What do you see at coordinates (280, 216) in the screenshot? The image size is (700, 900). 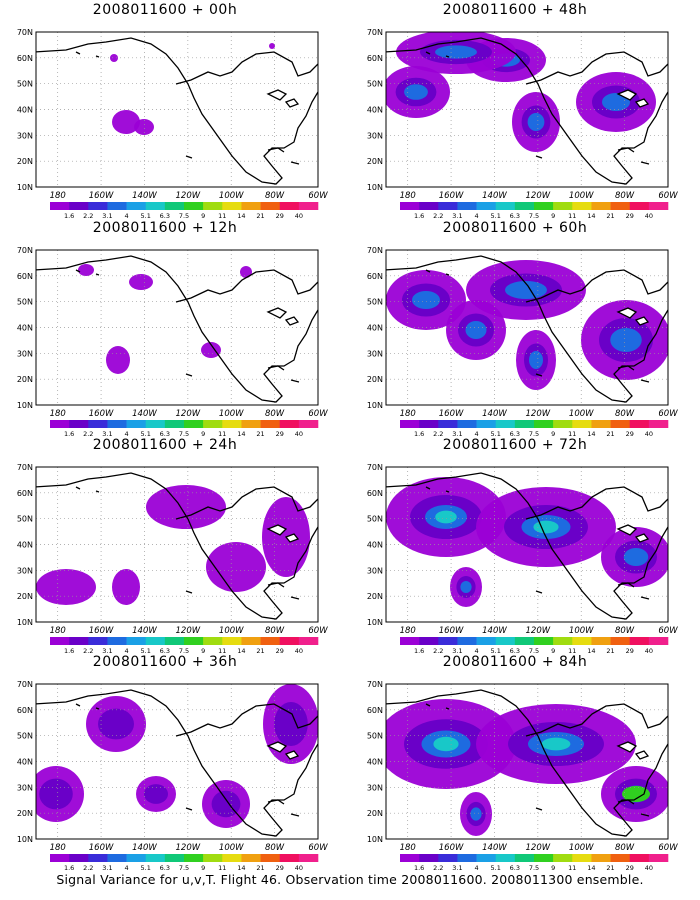 I see `colorbar-label: 29` at bounding box center [280, 216].